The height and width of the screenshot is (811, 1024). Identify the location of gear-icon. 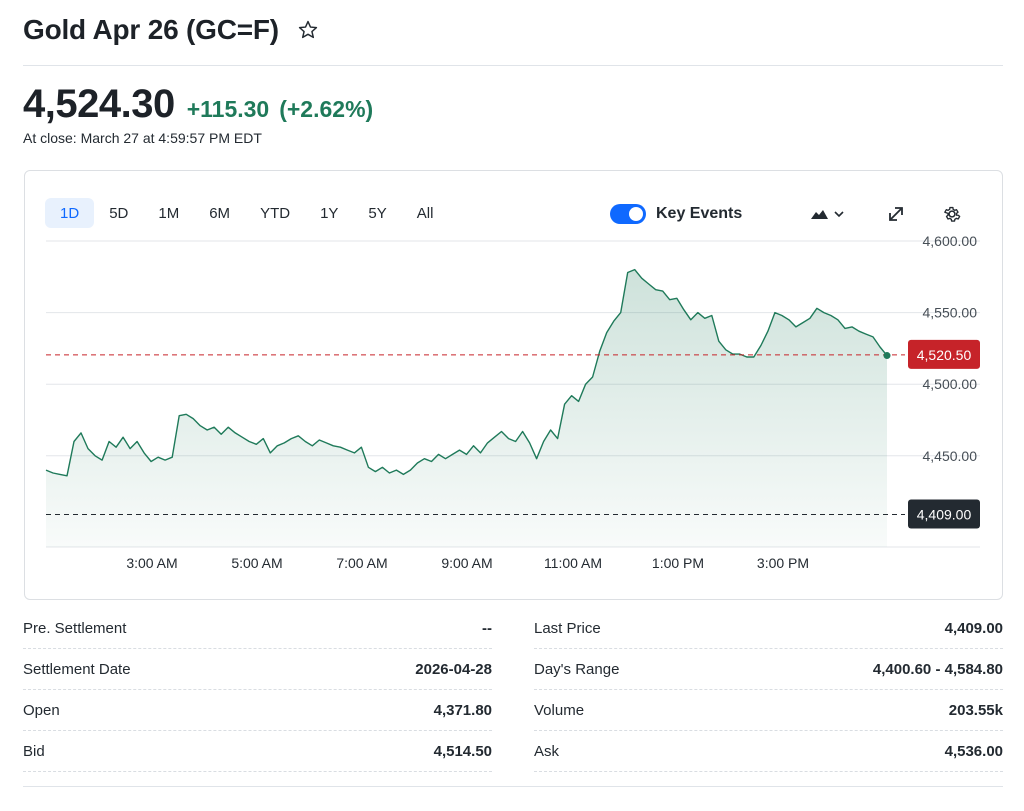
(952, 214).